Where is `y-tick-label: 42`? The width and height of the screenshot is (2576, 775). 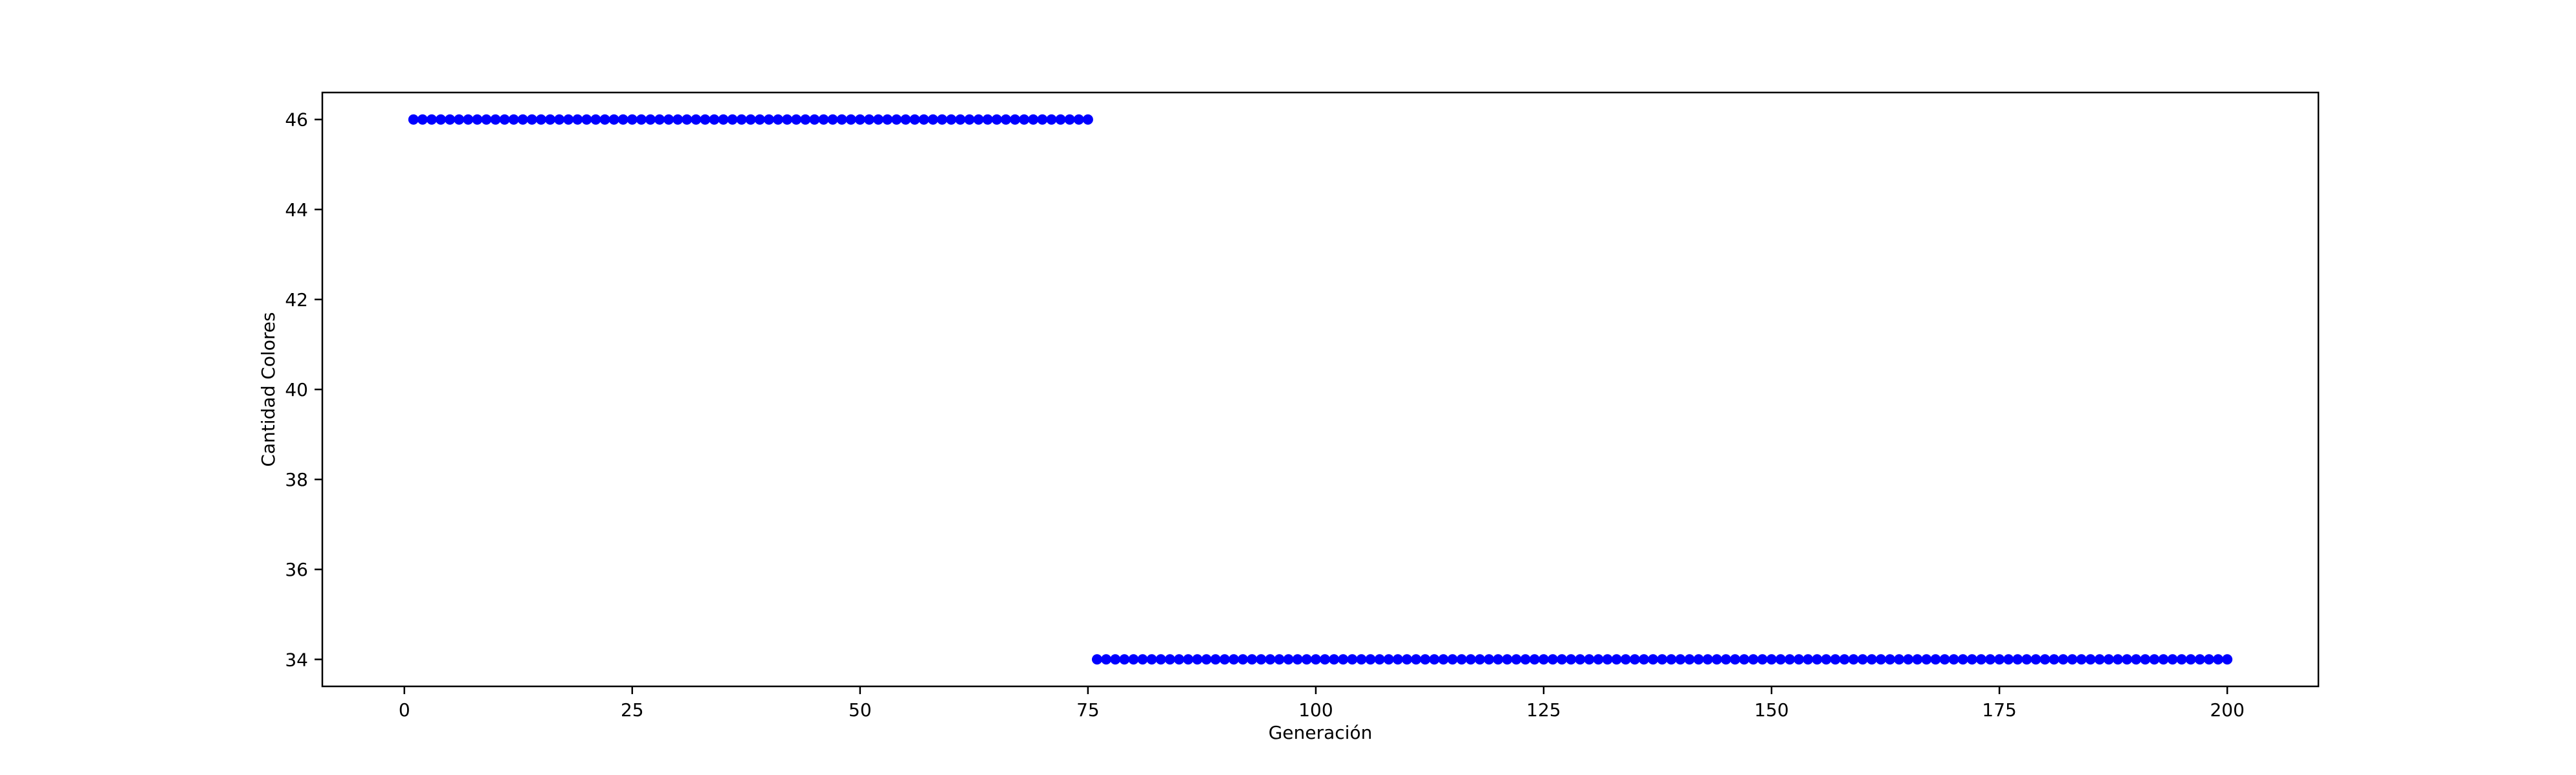 y-tick-label: 42 is located at coordinates (296, 300).